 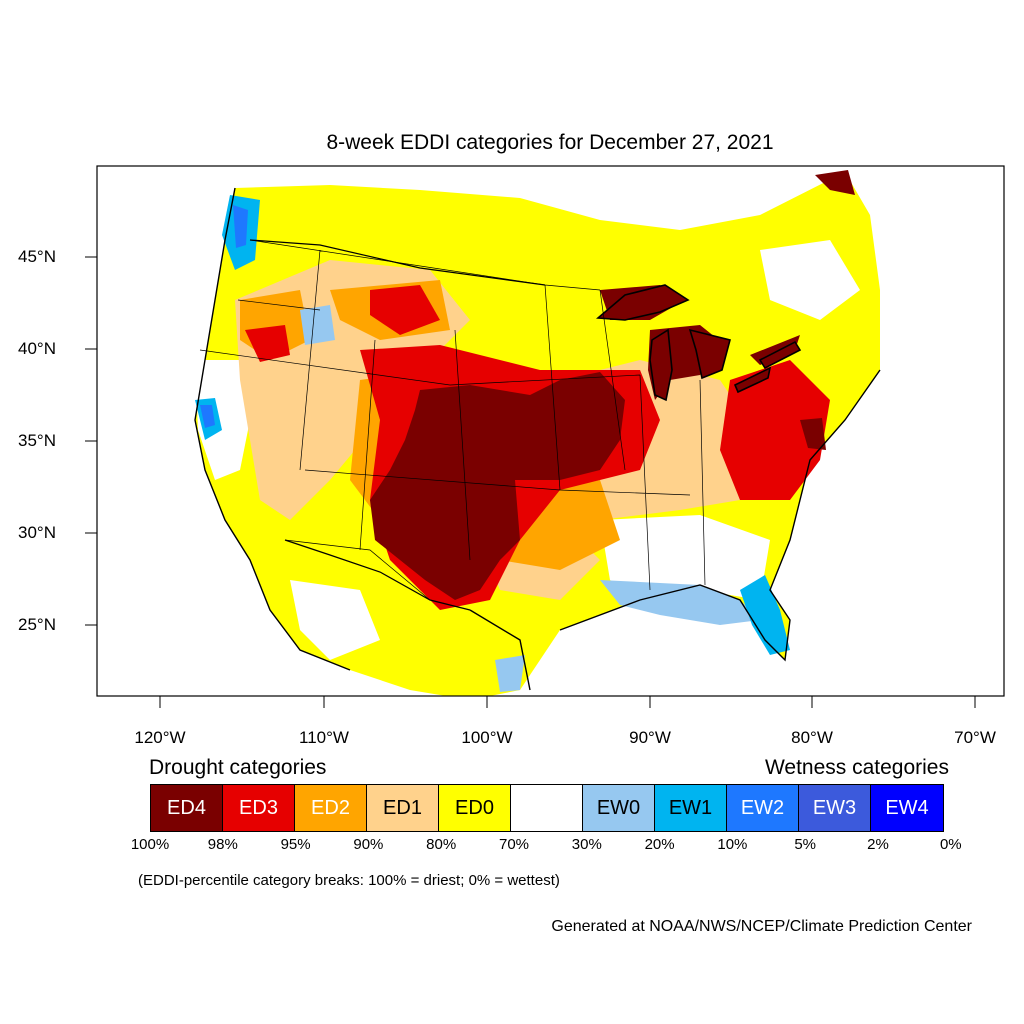 I want to click on ew1-region, so click(x=765, y=615).